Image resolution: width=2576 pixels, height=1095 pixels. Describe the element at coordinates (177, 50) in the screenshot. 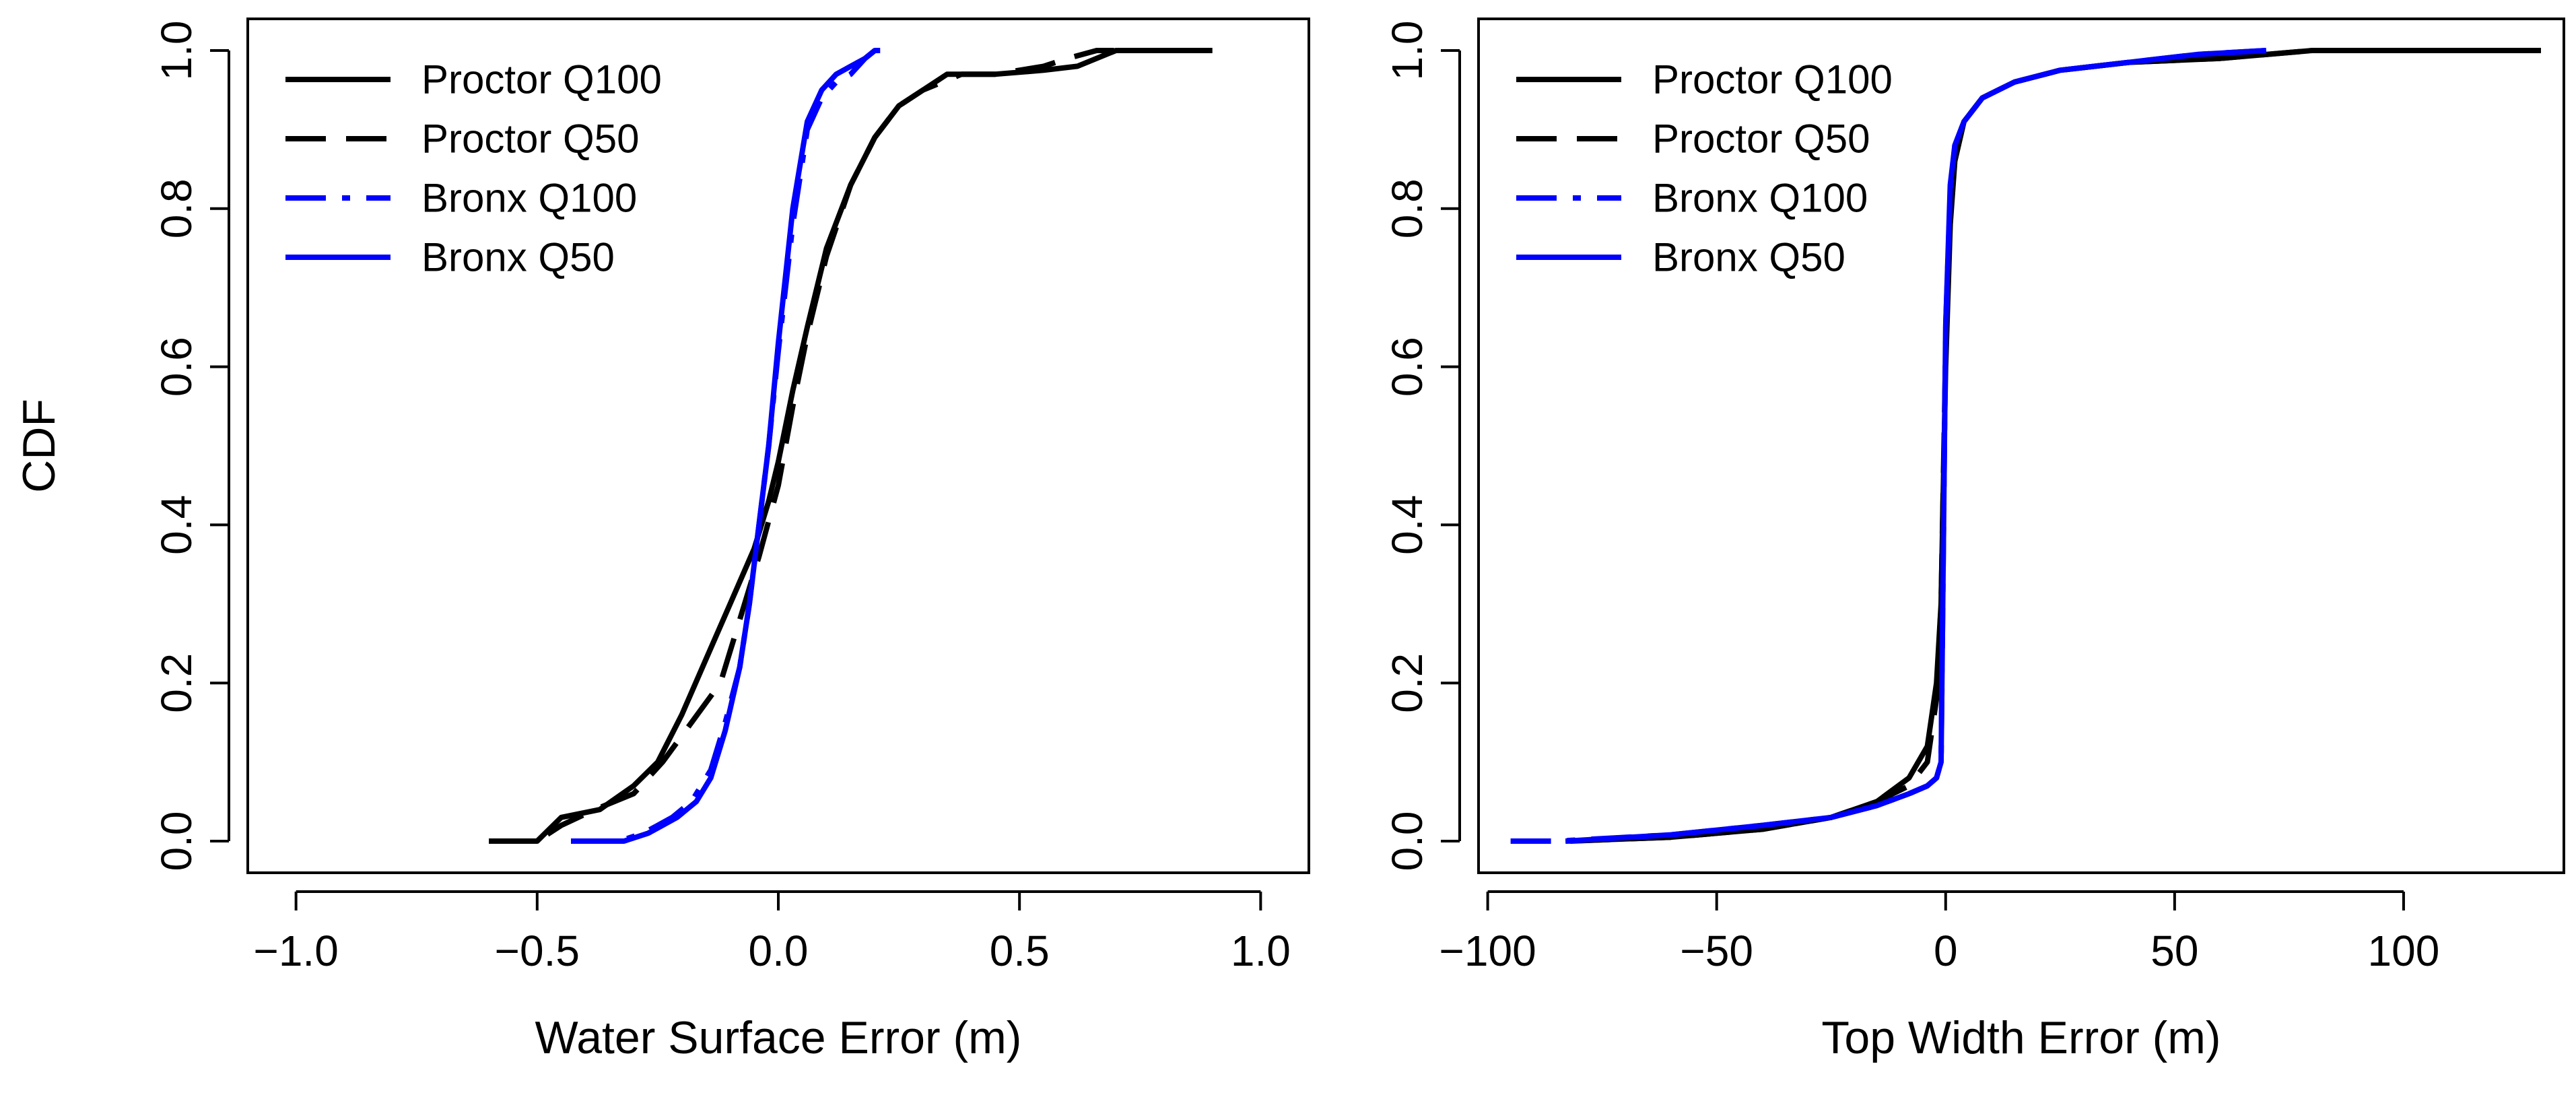

I see `left-y-tick-label: 1.0` at that location.